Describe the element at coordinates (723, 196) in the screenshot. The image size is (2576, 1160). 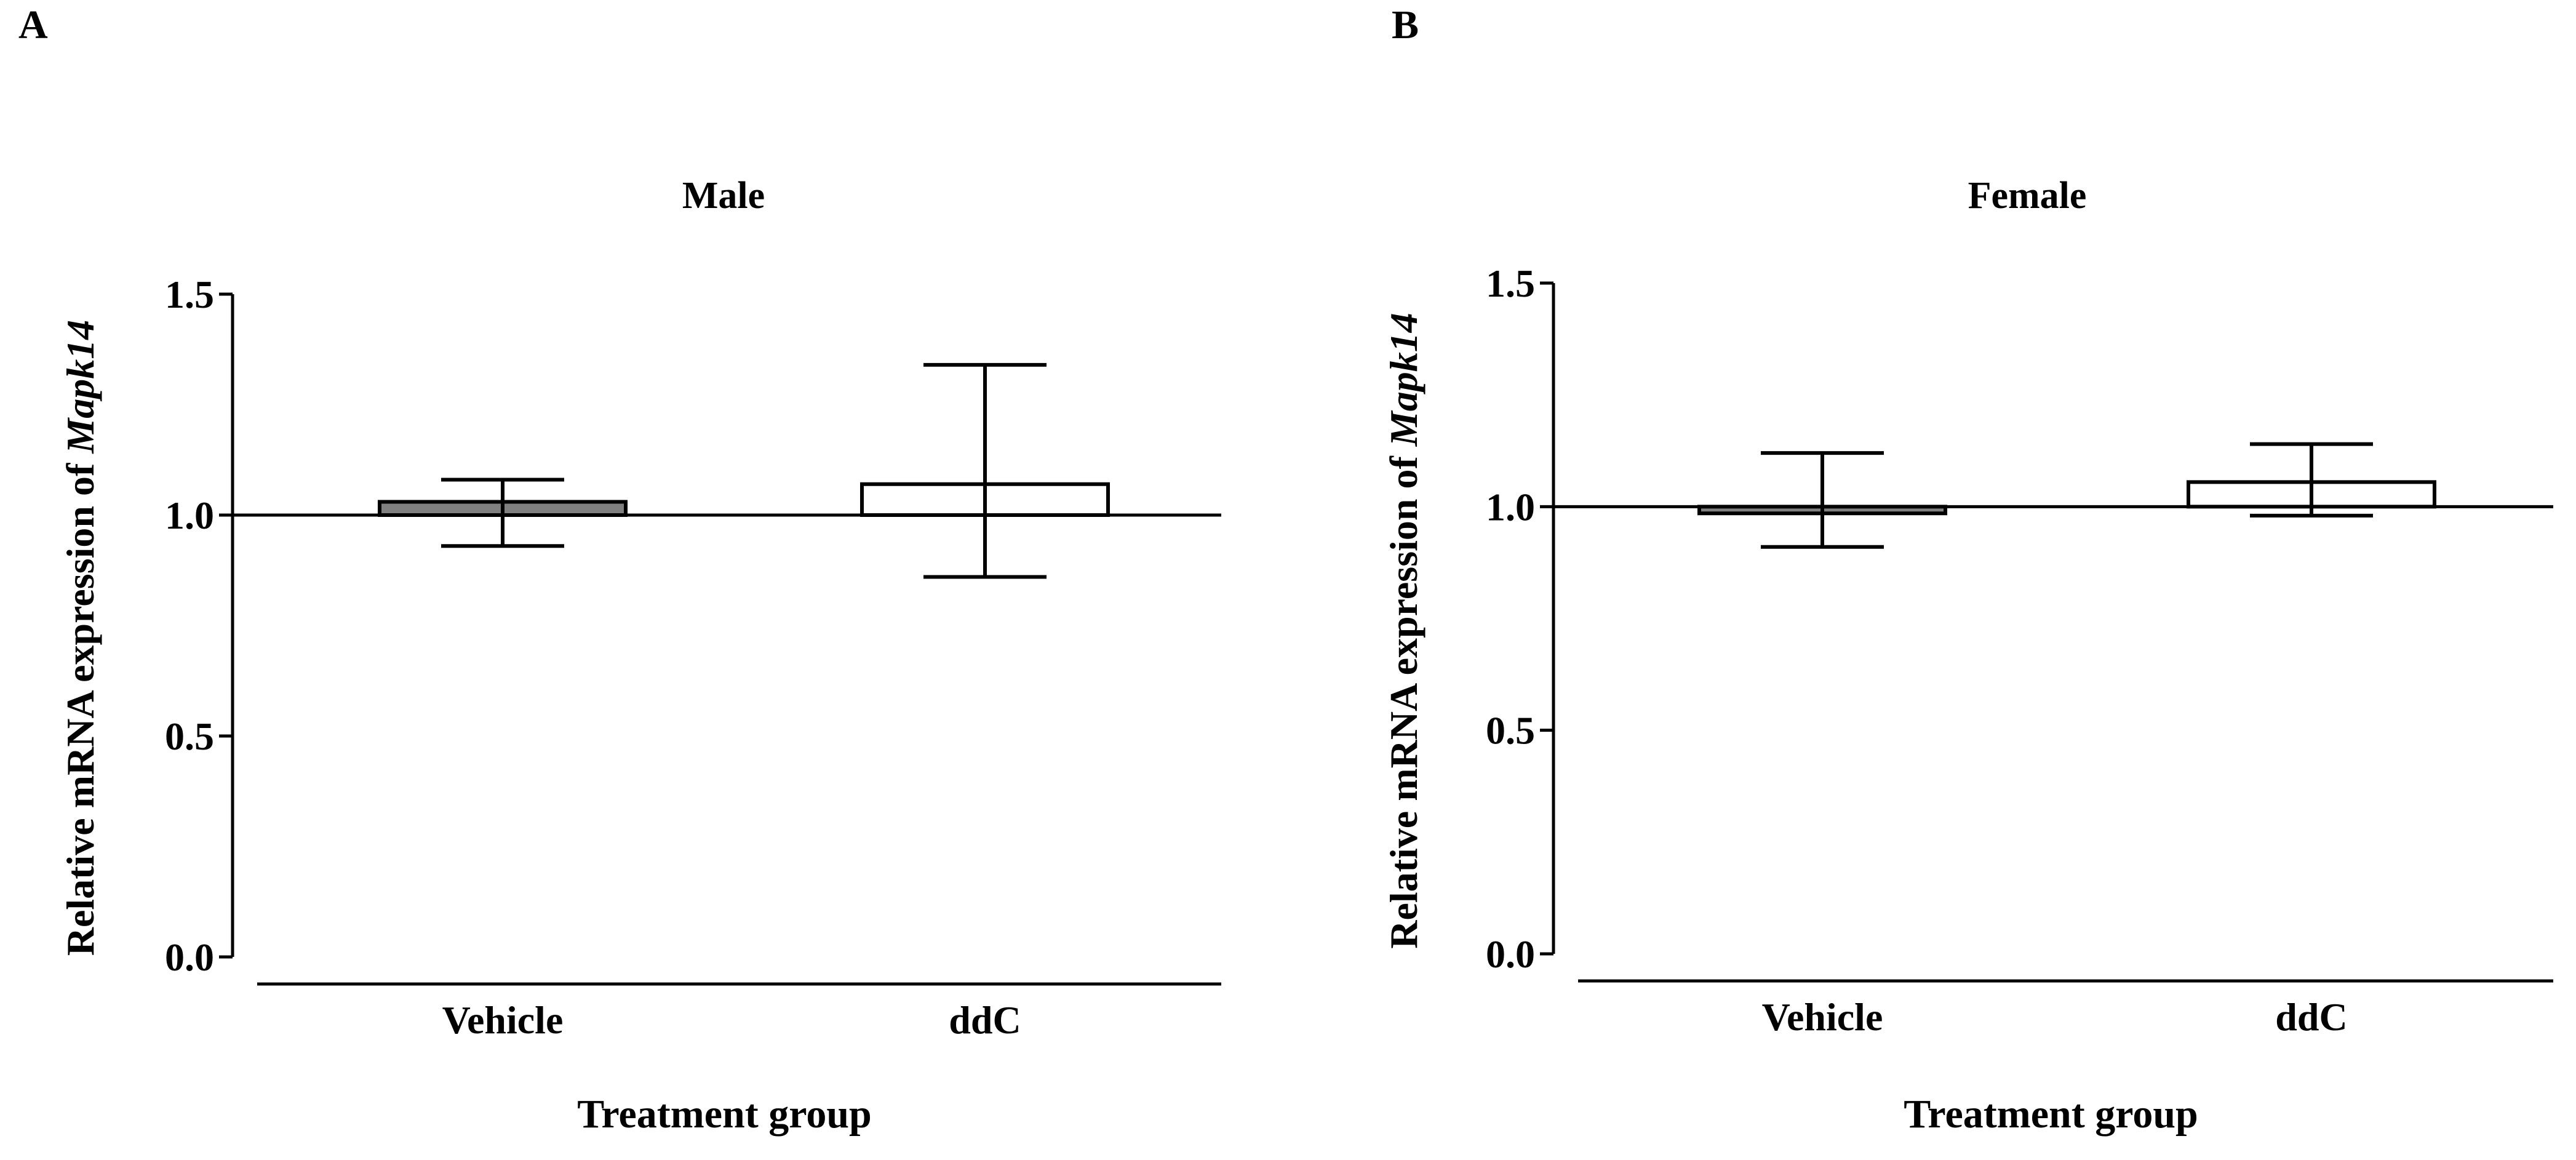
I see `chart-title: Male` at that location.